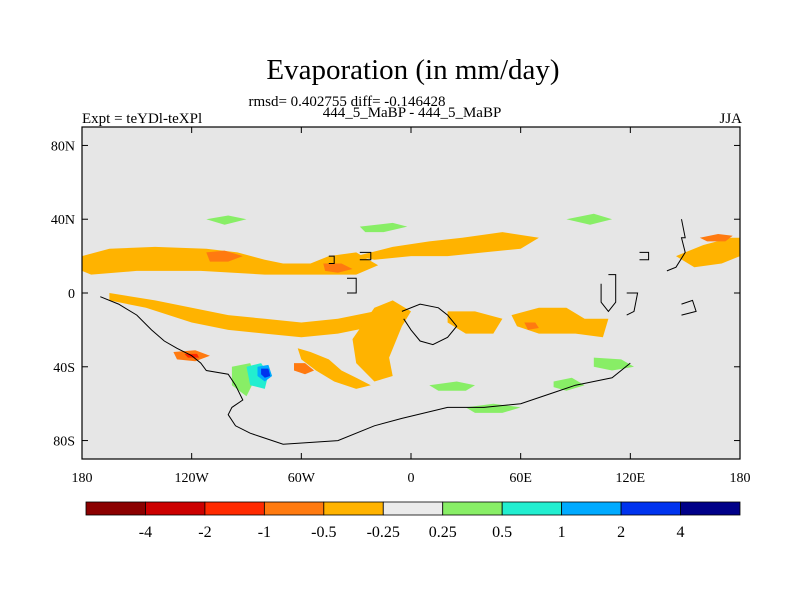 Image resolution: width=800 pixels, height=600 pixels. What do you see at coordinates (352, 285) in the screenshot?
I see `outline-island-nam` at bounding box center [352, 285].